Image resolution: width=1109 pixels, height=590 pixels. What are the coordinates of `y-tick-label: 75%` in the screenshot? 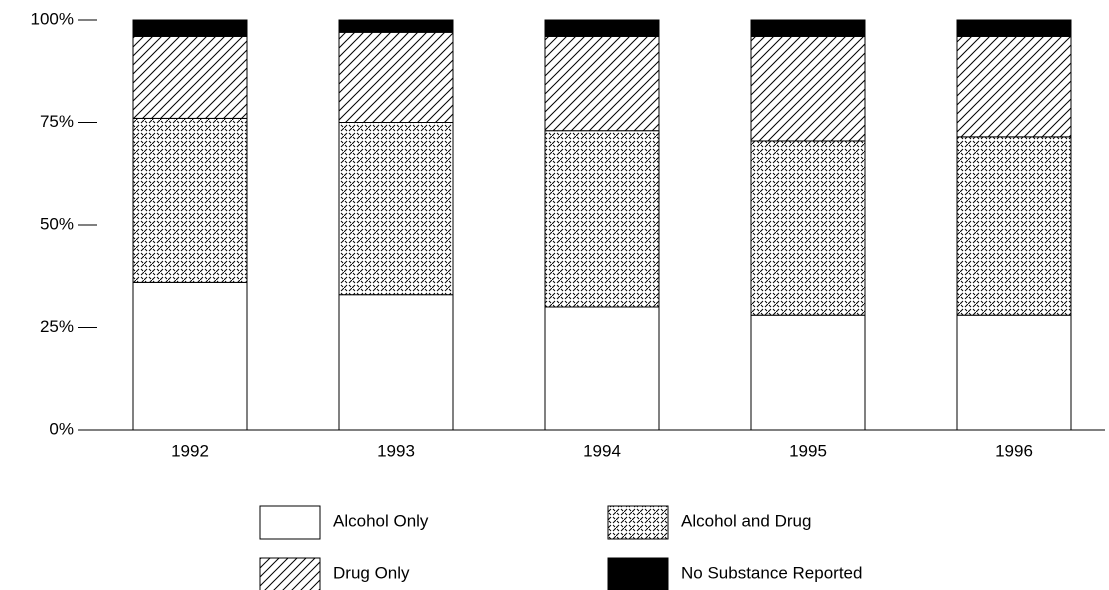 It's located at (57, 121).